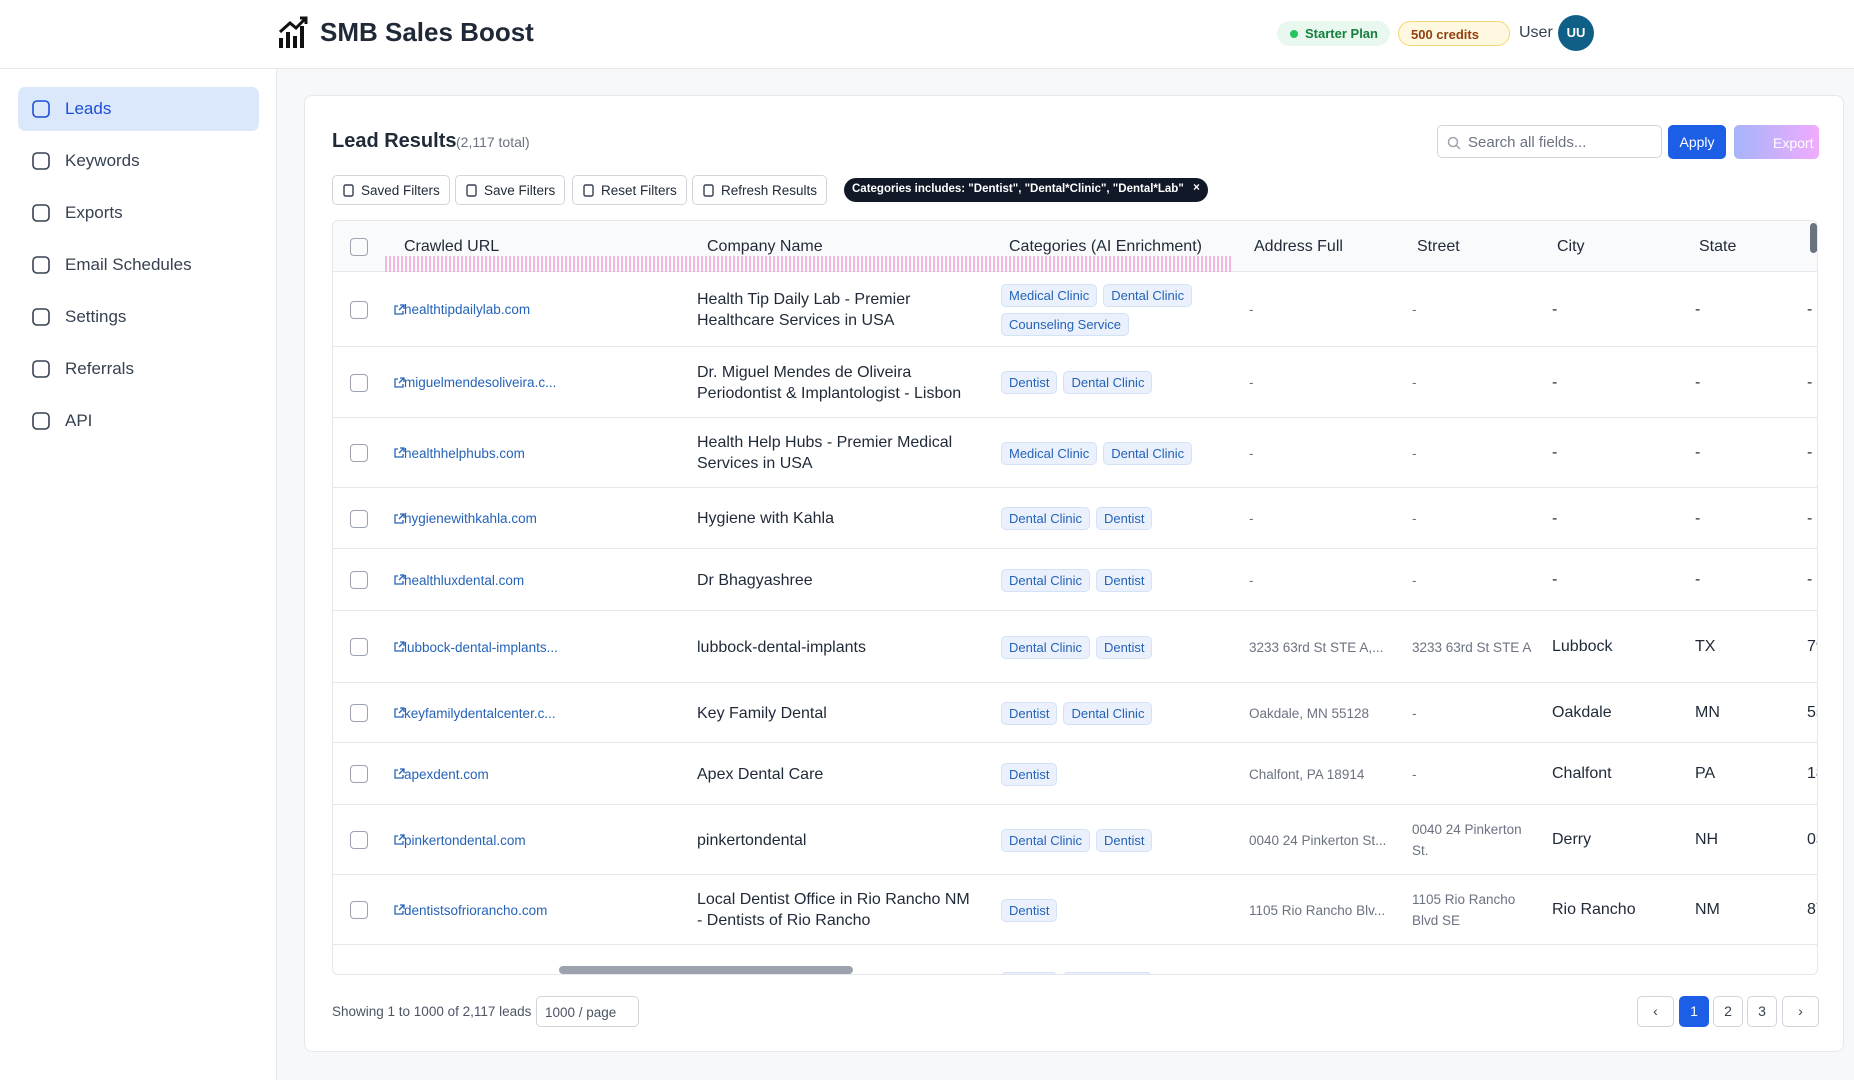 This screenshot has width=1854, height=1080. What do you see at coordinates (1196, 188) in the screenshot?
I see `chip-close: ×` at bounding box center [1196, 188].